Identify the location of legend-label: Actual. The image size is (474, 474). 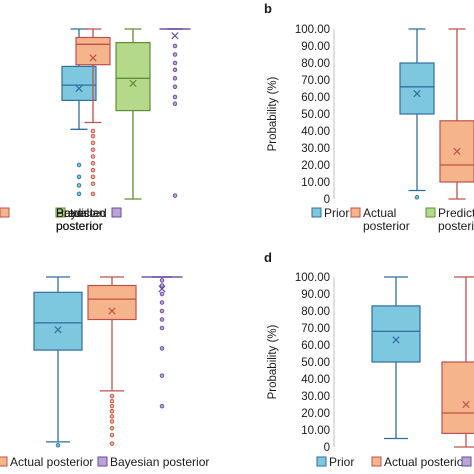
(379, 213).